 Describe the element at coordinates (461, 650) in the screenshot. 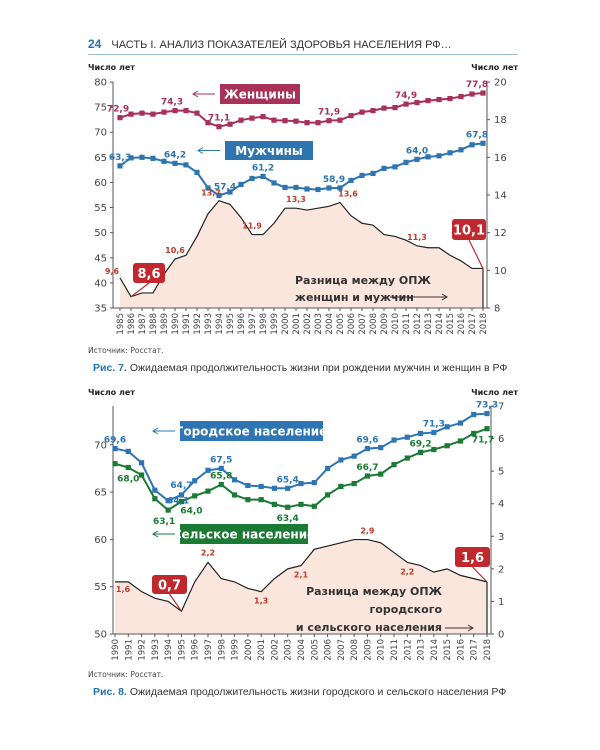

I see `x-tick-label: 2016` at that location.